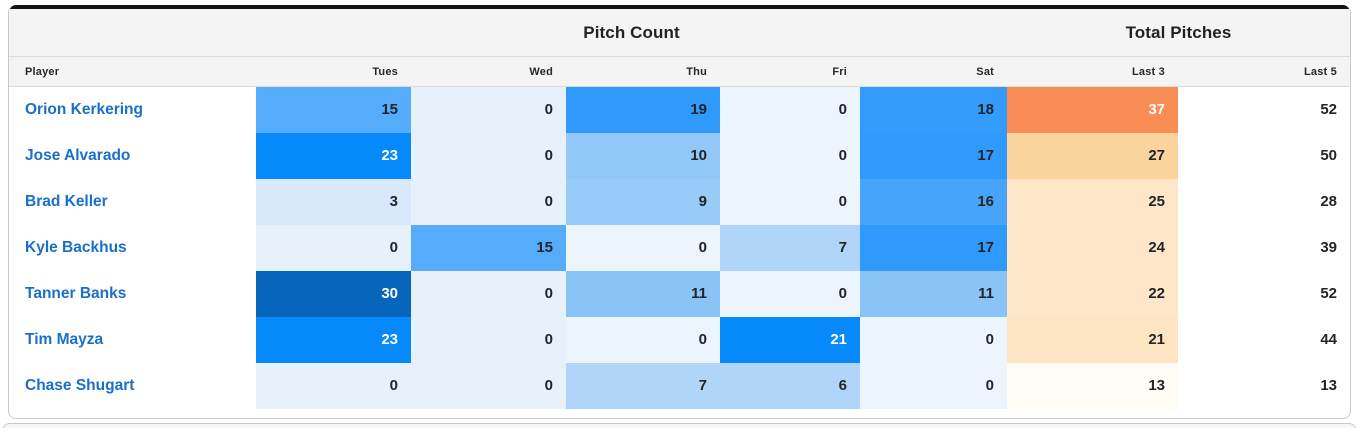 This screenshot has width=1359, height=428. What do you see at coordinates (84, 109) in the screenshot?
I see `player-link: Orion Kerkering` at bounding box center [84, 109].